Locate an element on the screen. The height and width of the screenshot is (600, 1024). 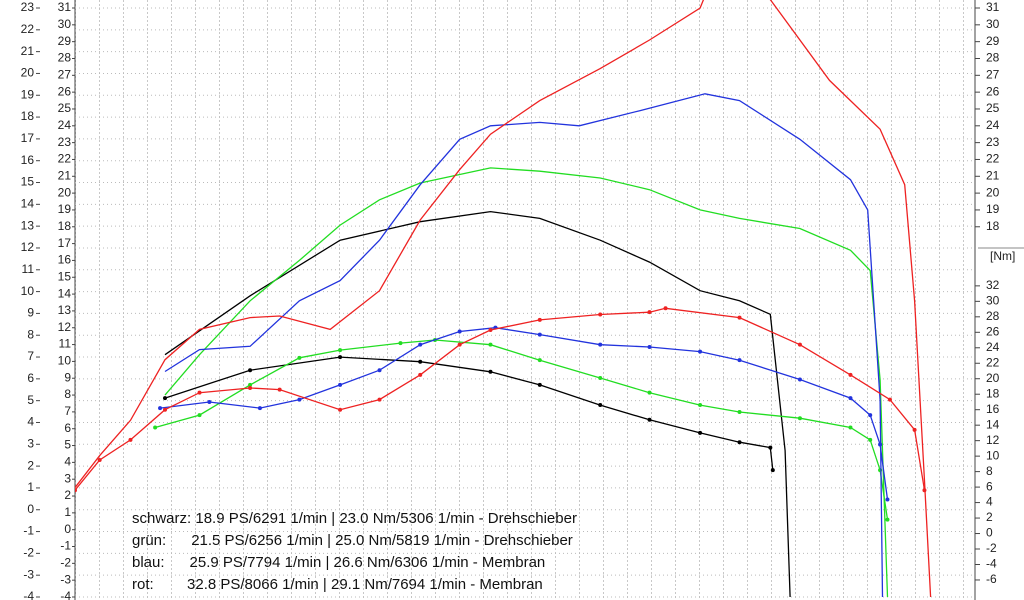
y-tick-label: 20 is located at coordinates (28, 73).